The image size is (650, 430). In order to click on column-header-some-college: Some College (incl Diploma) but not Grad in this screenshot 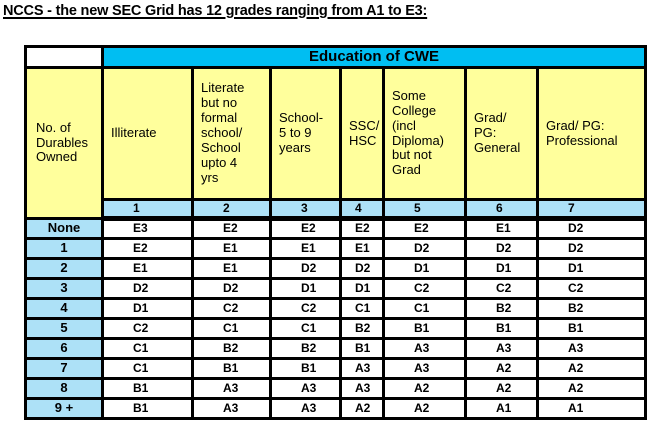, I will do `click(424, 133)`.